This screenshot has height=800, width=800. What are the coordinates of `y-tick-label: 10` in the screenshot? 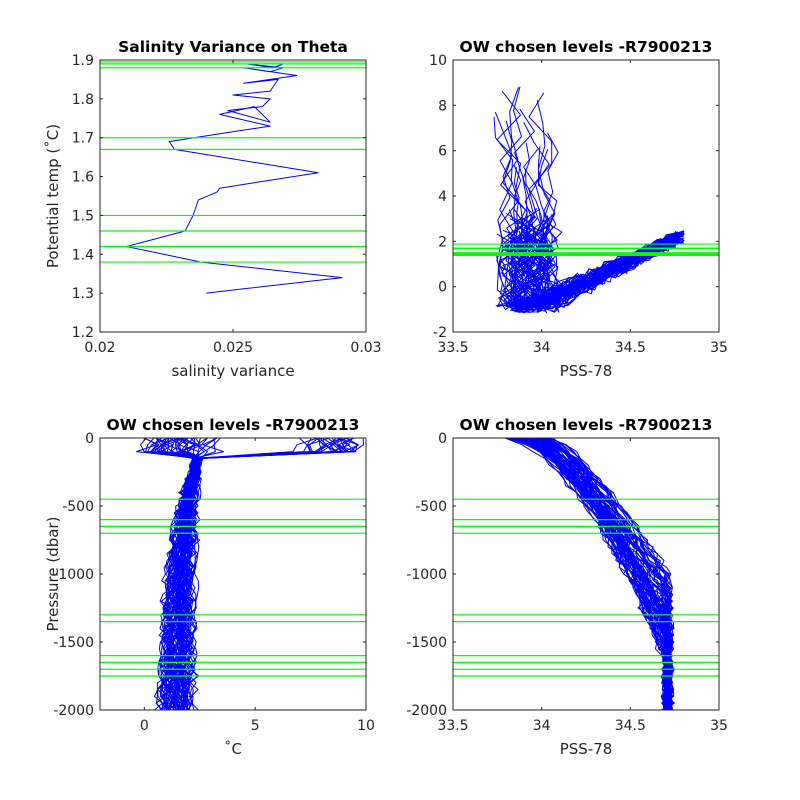 It's located at (438, 61).